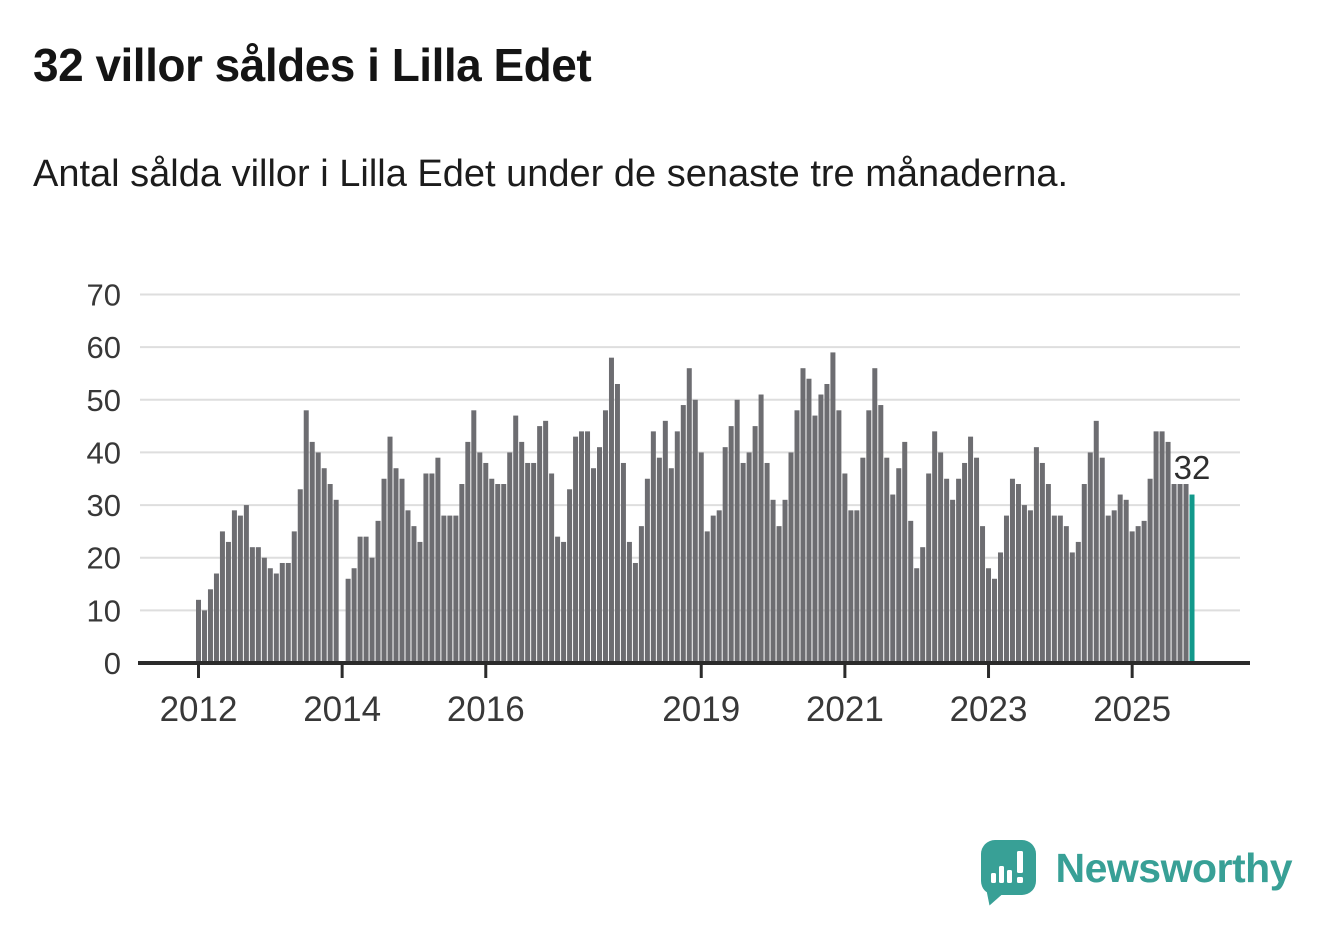 This screenshot has width=1322, height=939. Describe the element at coordinates (1192, 467) in the screenshot. I see `last-value-annotation: 32` at that location.